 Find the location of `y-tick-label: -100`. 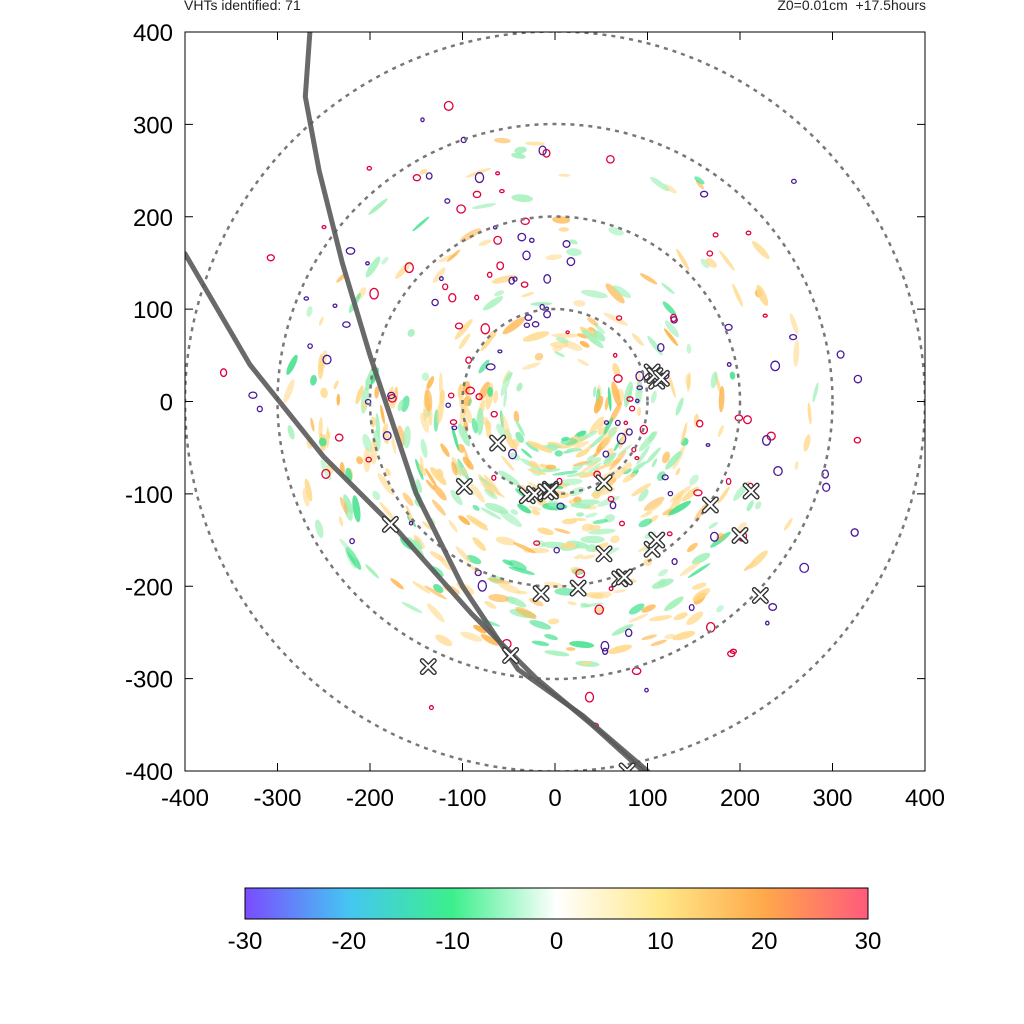

y-tick-label: -100 is located at coordinates (149, 495).